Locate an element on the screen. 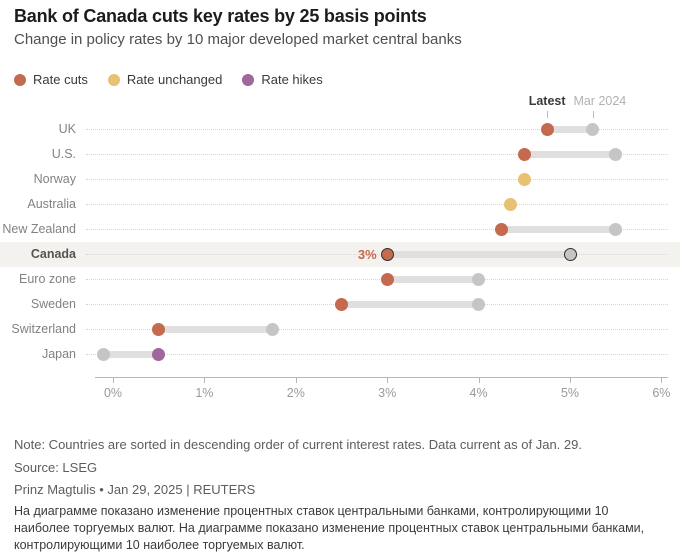  rate-unchanged-dot-icon is located at coordinates (113, 79).